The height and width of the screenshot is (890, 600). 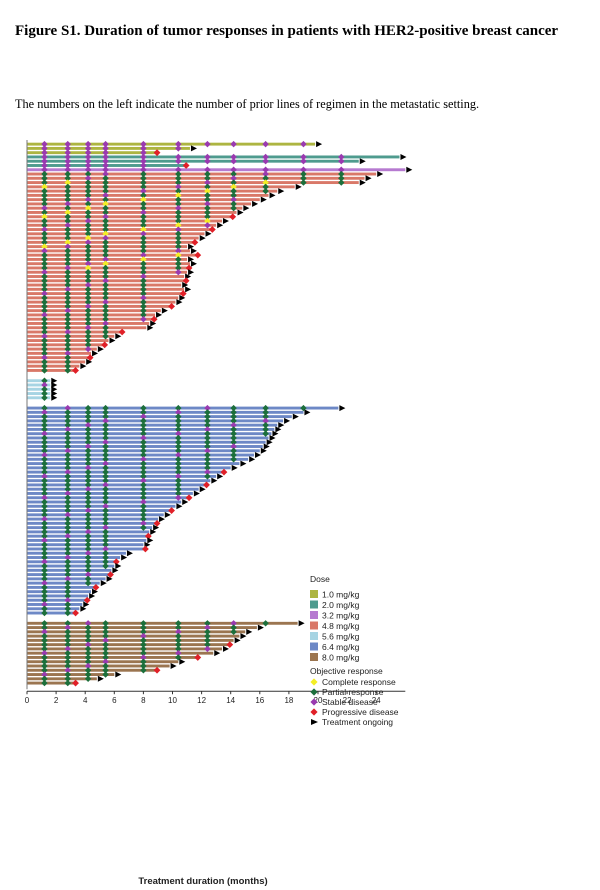 What do you see at coordinates (359, 682) in the screenshot?
I see `legend-response-label: Complete response` at bounding box center [359, 682].